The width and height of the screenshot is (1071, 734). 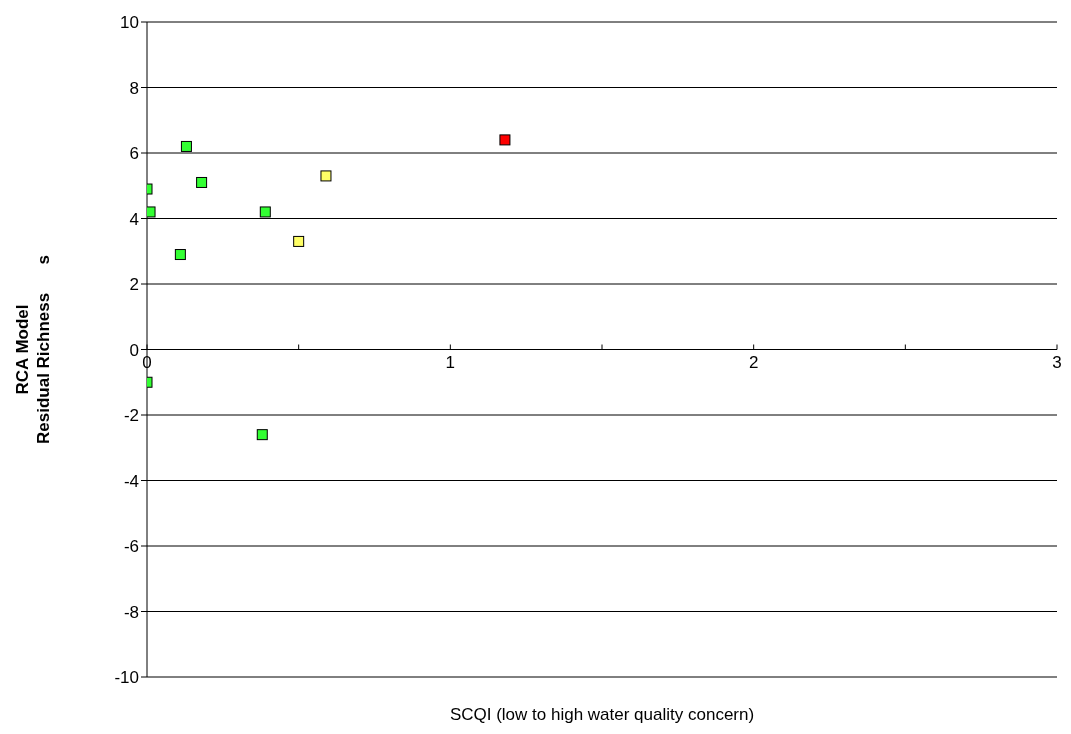 I want to click on y-tick-label: 2, so click(x=134, y=285).